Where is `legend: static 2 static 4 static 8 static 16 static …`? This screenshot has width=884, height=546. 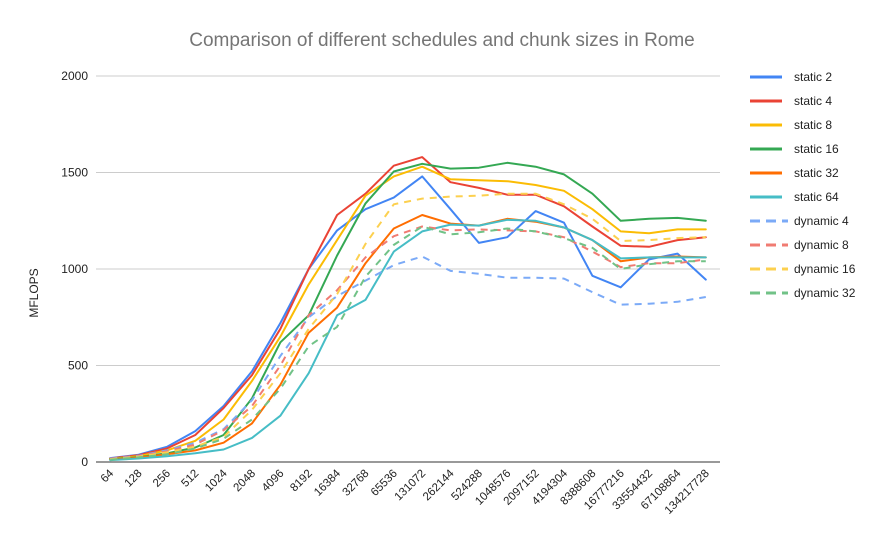 legend: static 2 static 4 static 8 static 16 static … is located at coordinates (803, 185).